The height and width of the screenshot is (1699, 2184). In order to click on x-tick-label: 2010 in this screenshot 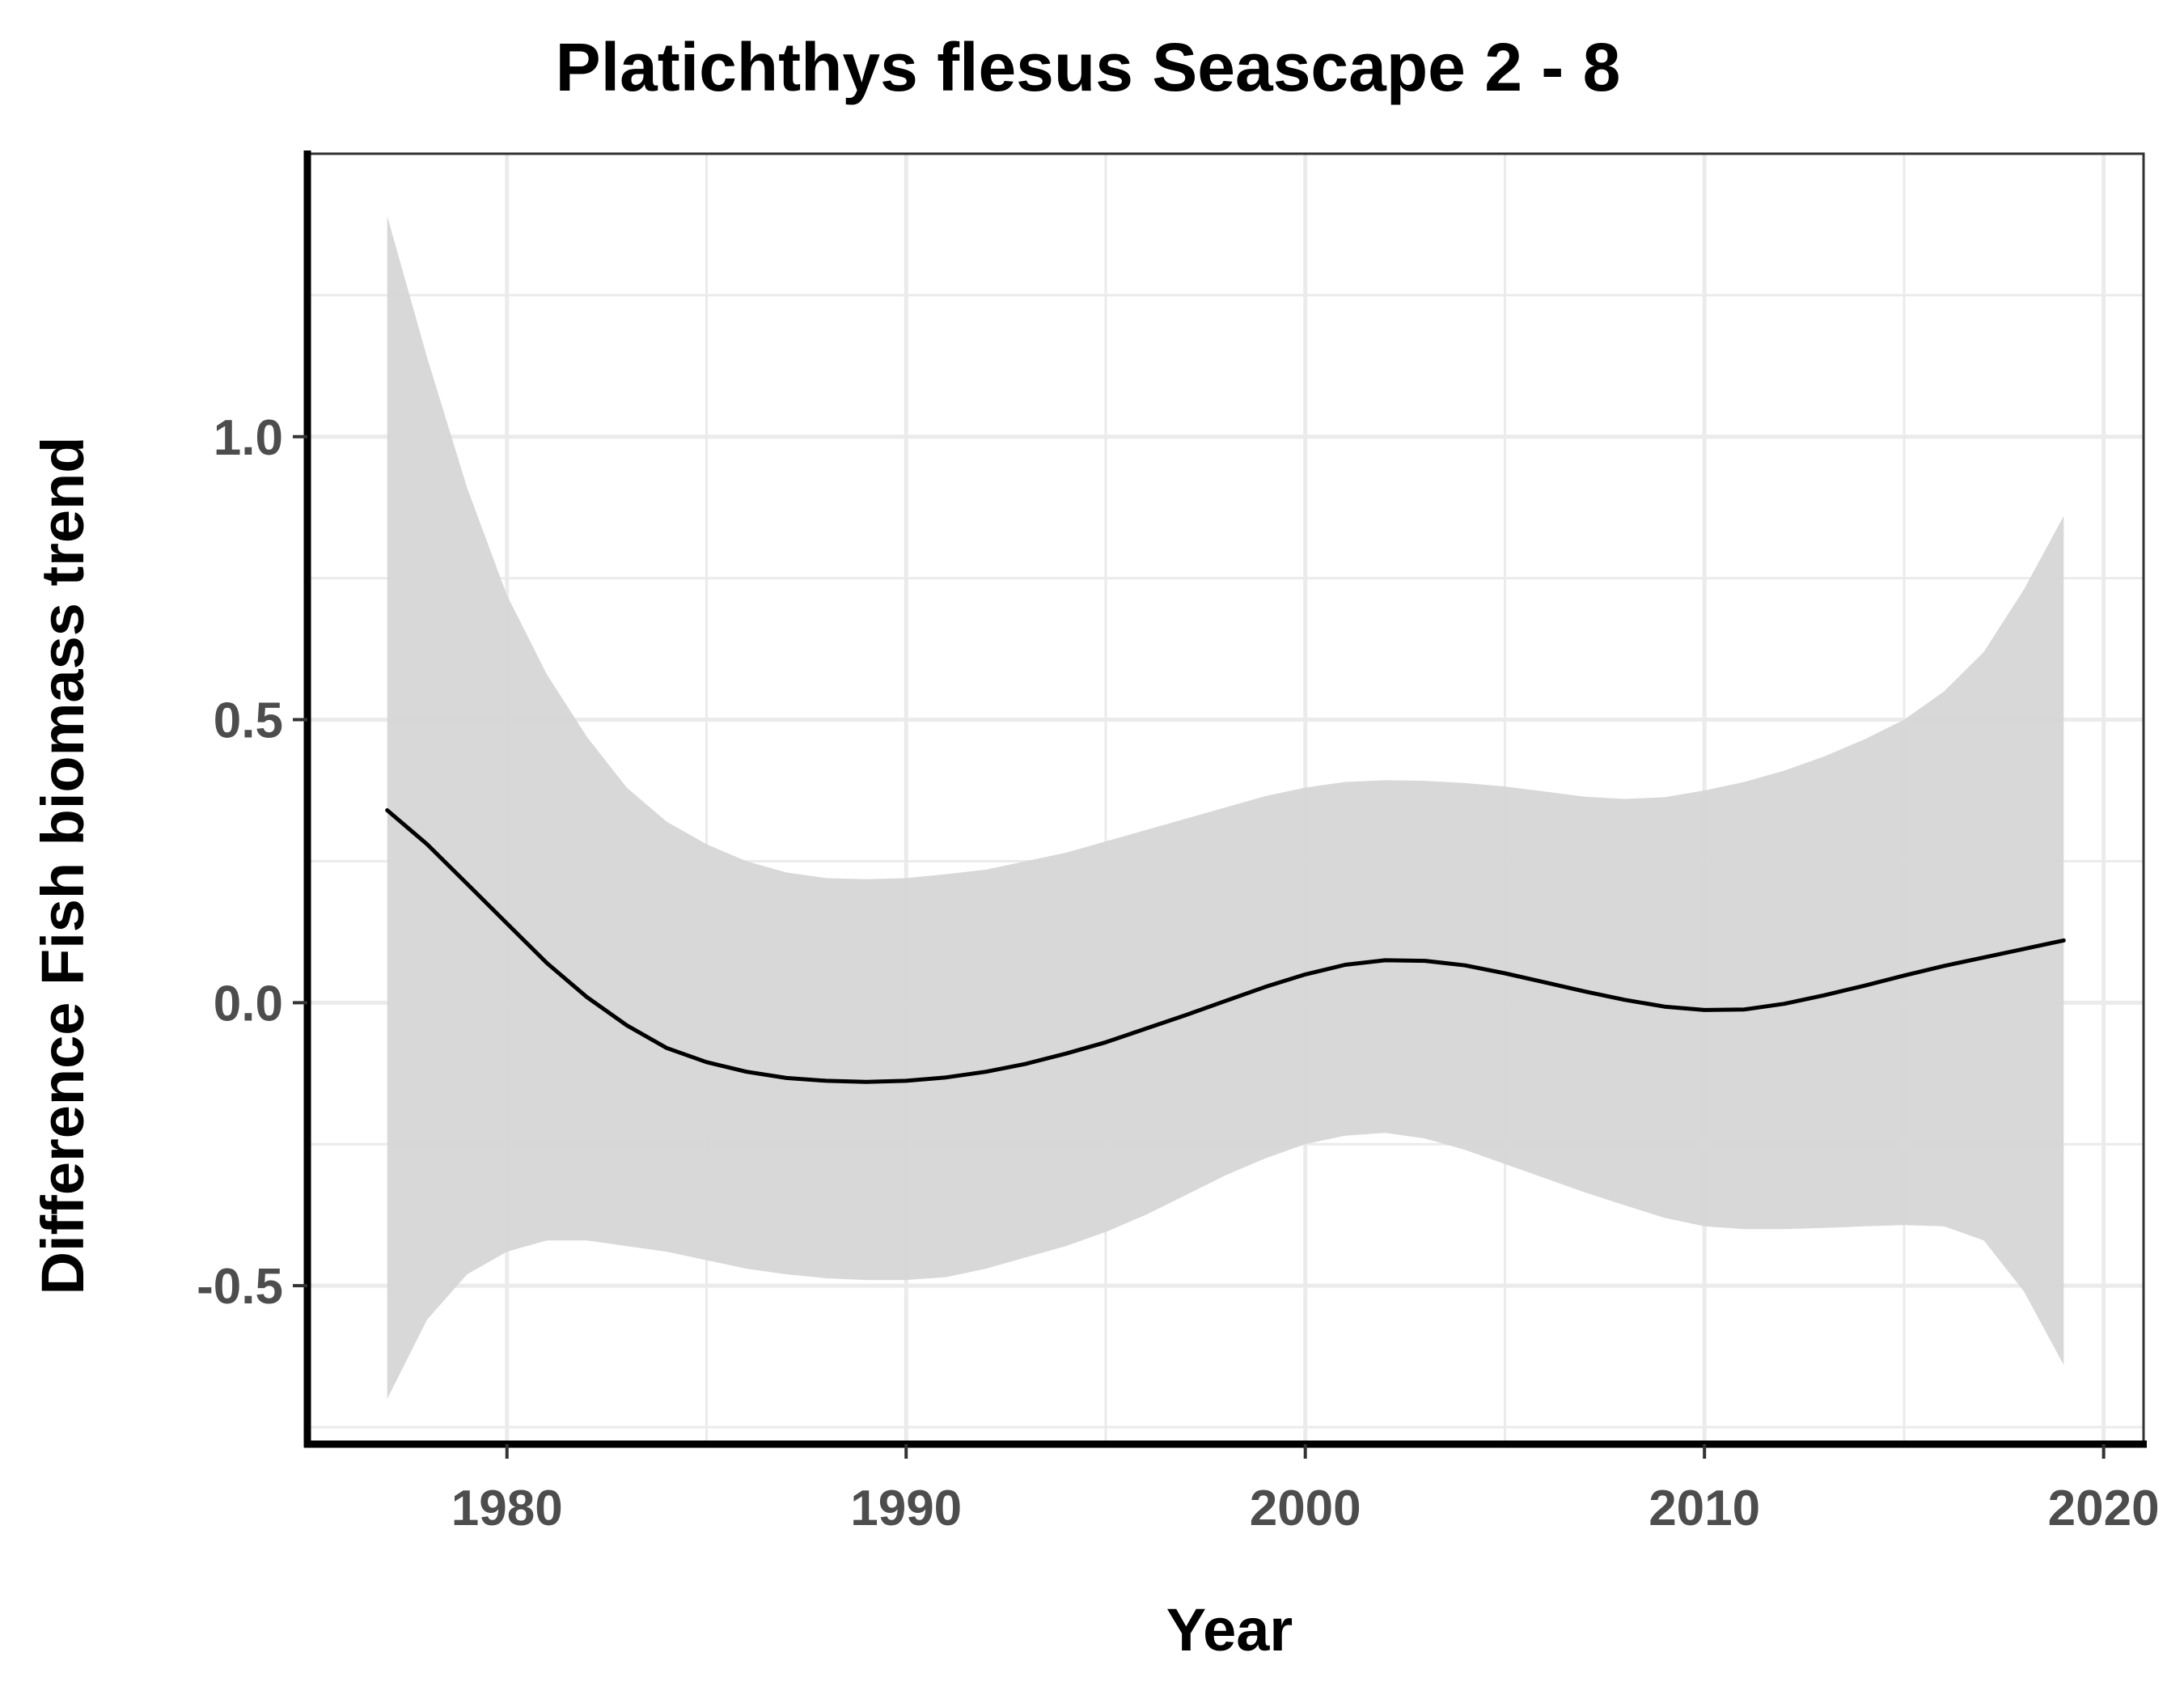, I will do `click(1704, 1508)`.